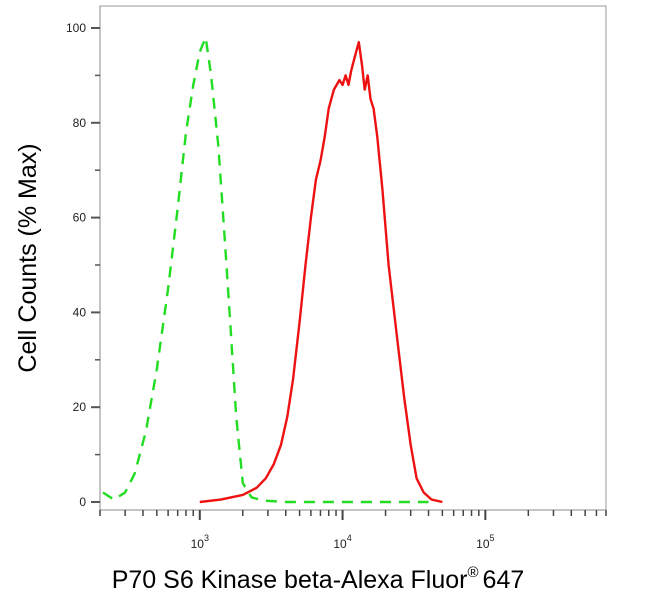 The height and width of the screenshot is (601, 650). Describe the element at coordinates (80, 123) in the screenshot. I see `y-tick-label: 80` at that location.